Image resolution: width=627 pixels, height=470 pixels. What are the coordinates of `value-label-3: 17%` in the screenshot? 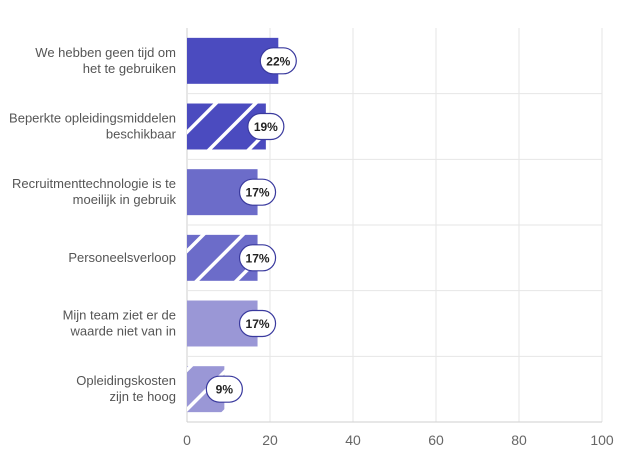 It's located at (257, 192).